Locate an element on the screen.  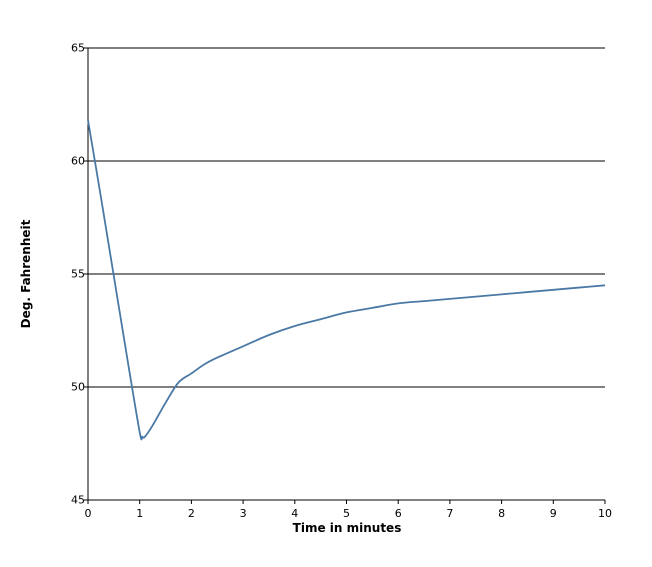
x-tick-label: 4 is located at coordinates (294, 513).